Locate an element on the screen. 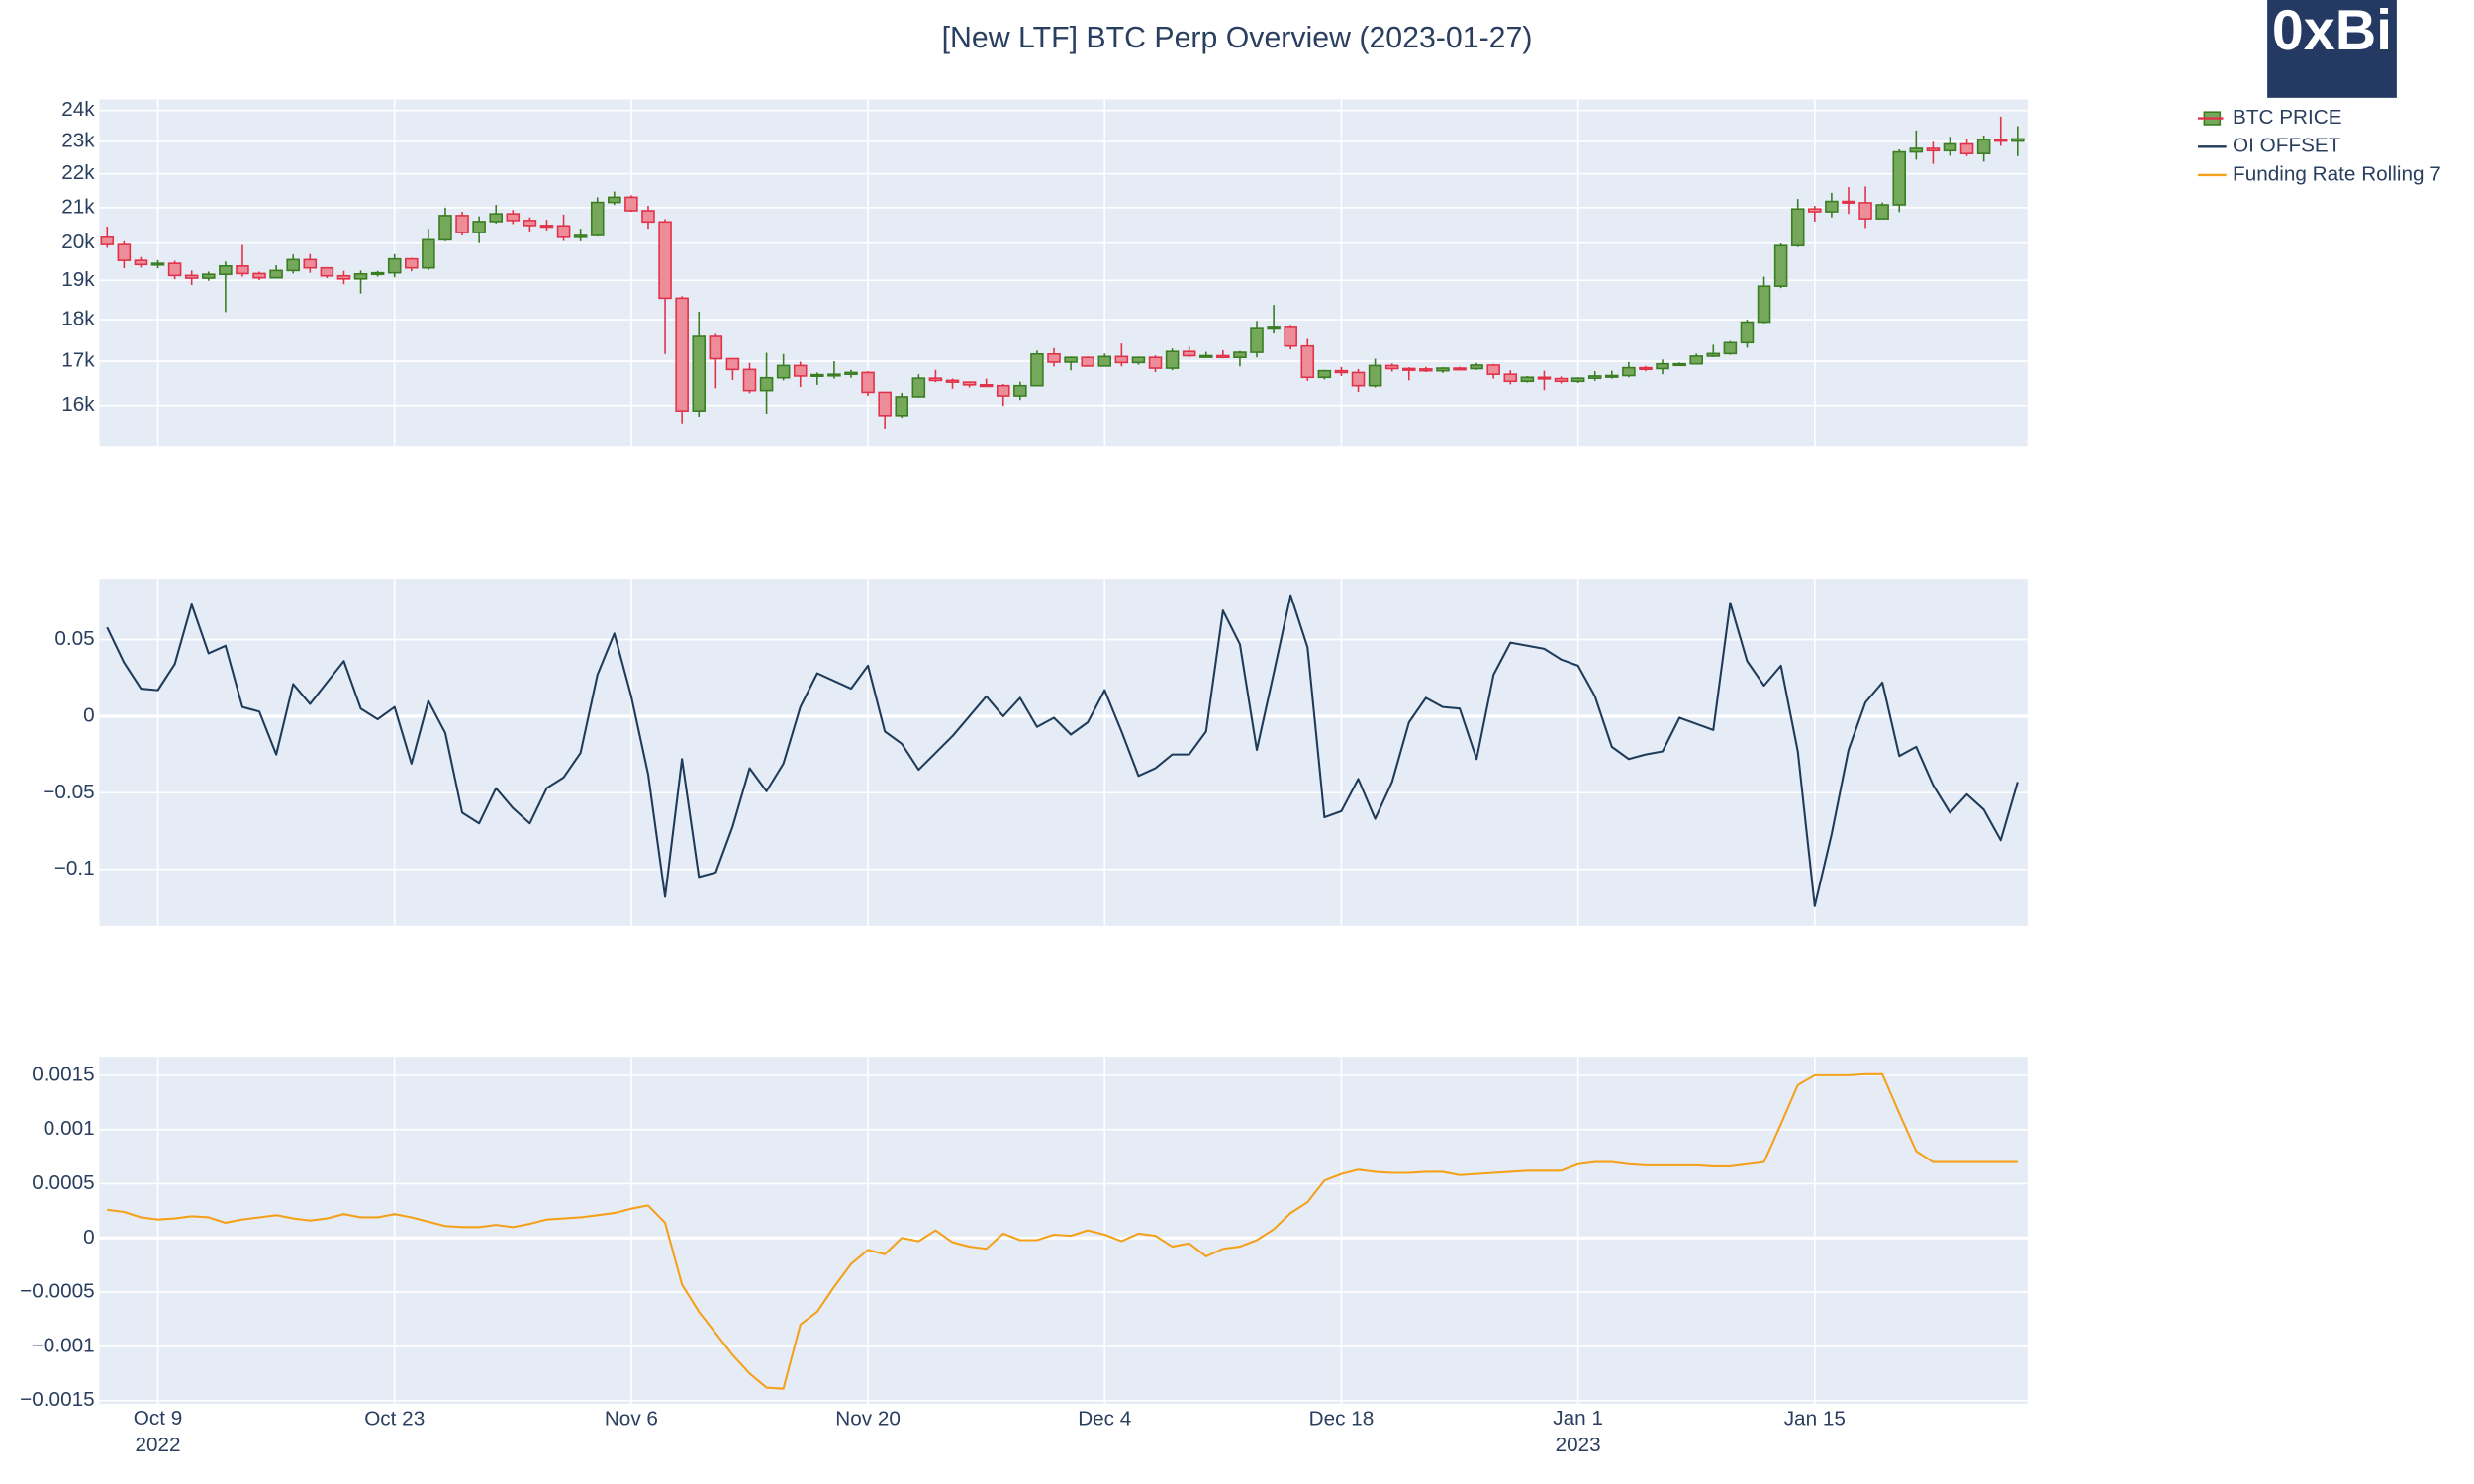  y-tick-label: −0.001 is located at coordinates (63, 1345).